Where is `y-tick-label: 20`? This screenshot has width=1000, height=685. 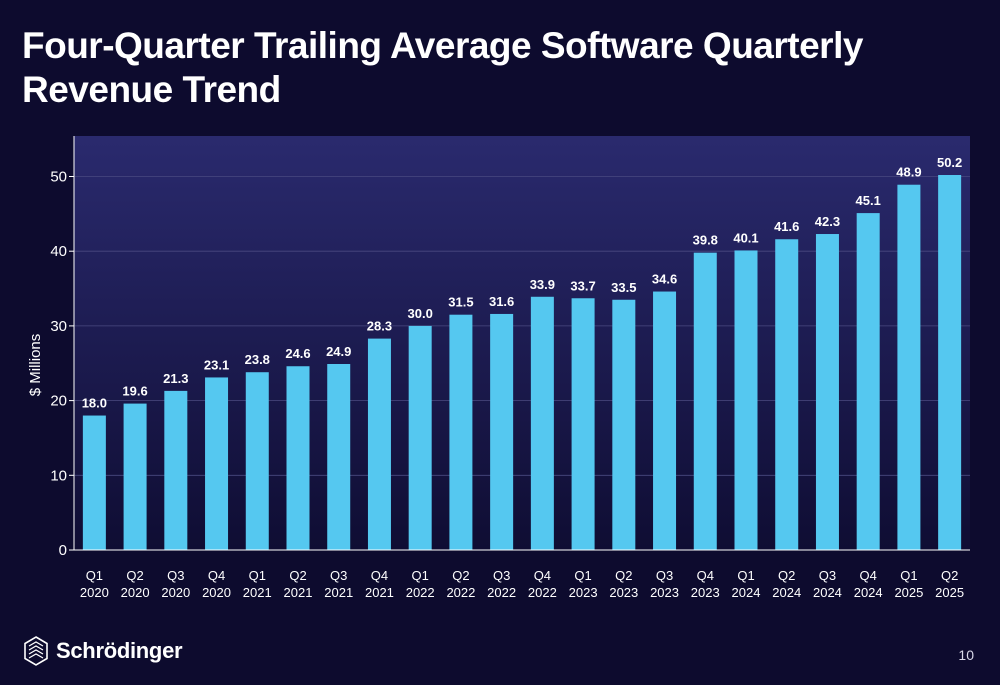
y-tick-label: 20 is located at coordinates (58, 401).